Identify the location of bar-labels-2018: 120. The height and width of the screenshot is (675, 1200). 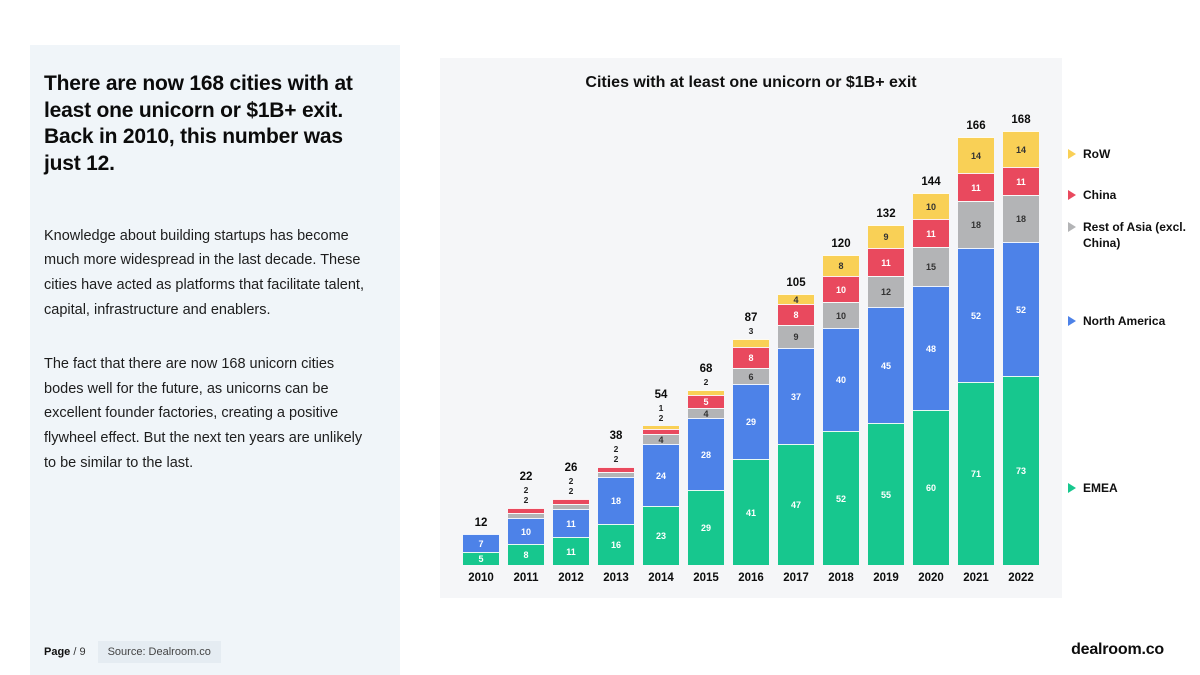
(841, 245).